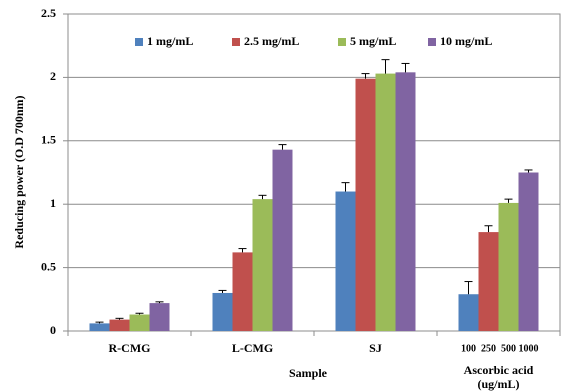 Image resolution: width=566 pixels, height=392 pixels. Describe the element at coordinates (468, 348) in the screenshot. I see `group-sublabel: 100` at that location.